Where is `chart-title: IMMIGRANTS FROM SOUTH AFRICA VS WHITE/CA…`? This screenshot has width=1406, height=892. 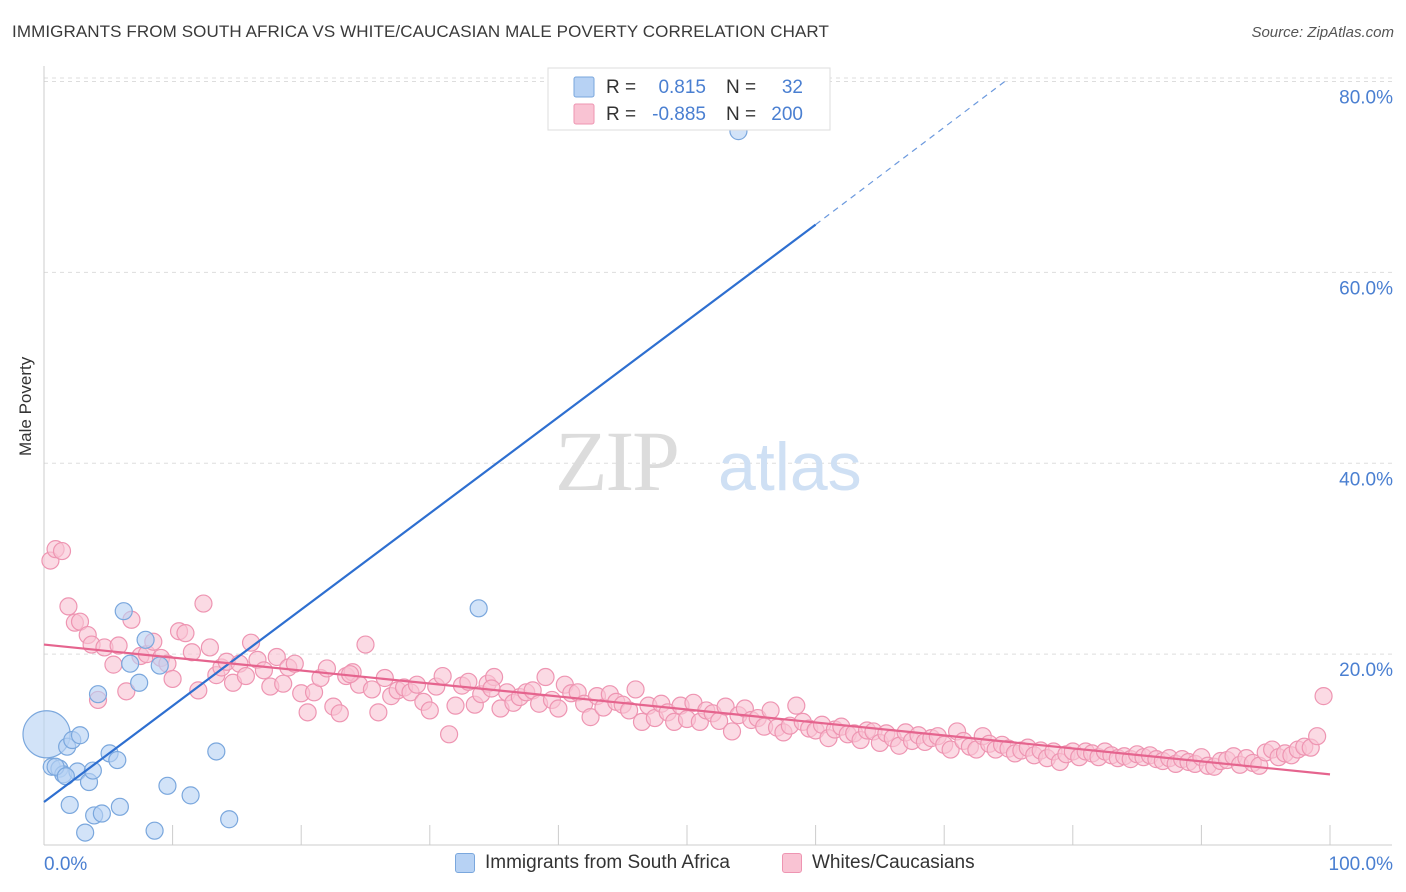 chart-title: IMMIGRANTS FROM SOUTH AFRICA VS WHITE/CA… is located at coordinates (420, 31).